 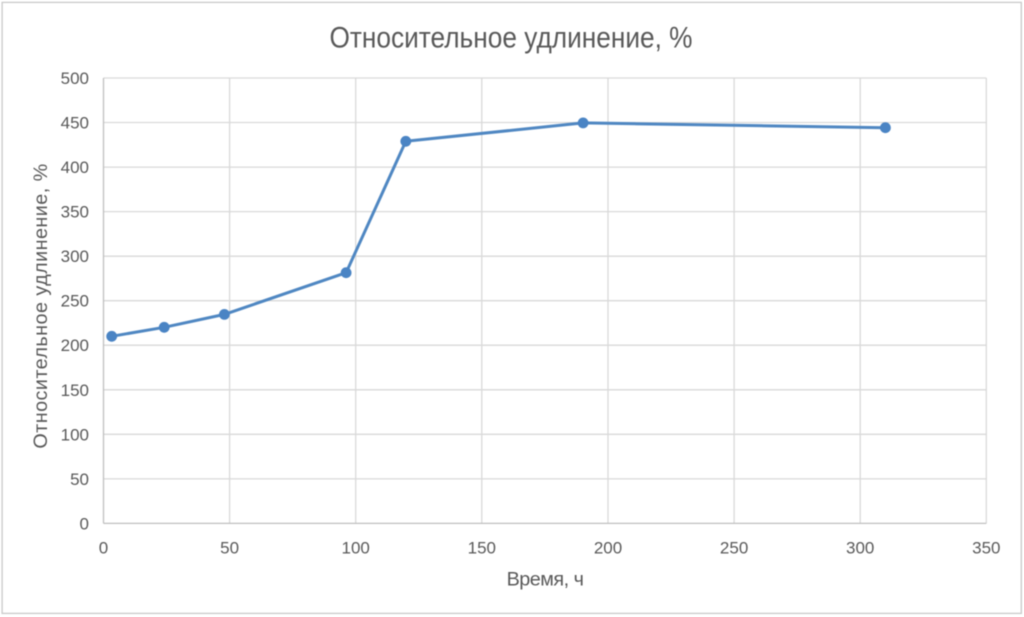 What do you see at coordinates (75, 167) in the screenshot?
I see `svg-text: 400` at bounding box center [75, 167].